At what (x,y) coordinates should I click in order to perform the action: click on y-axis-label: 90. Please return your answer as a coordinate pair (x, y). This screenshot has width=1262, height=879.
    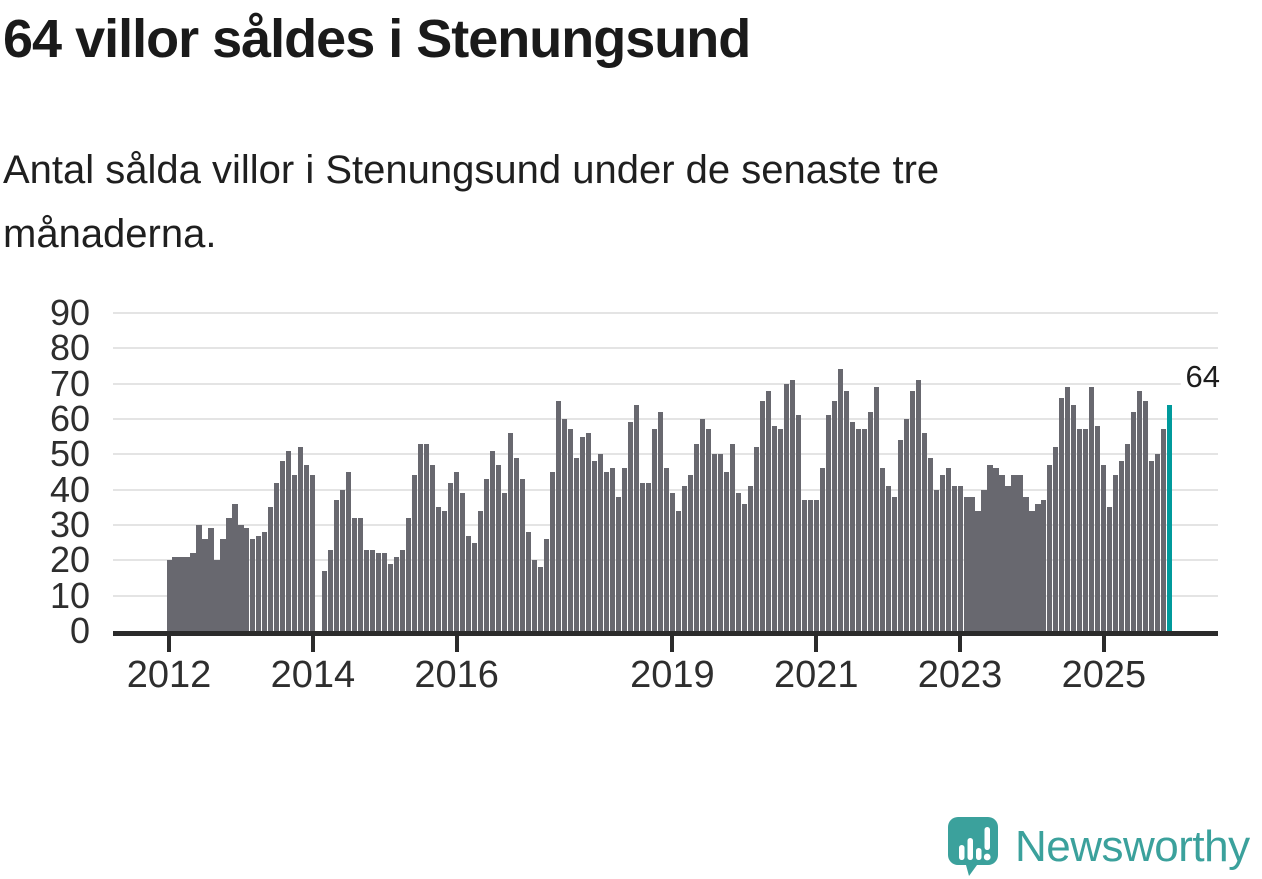
    Looking at the image, I should click on (69, 312).